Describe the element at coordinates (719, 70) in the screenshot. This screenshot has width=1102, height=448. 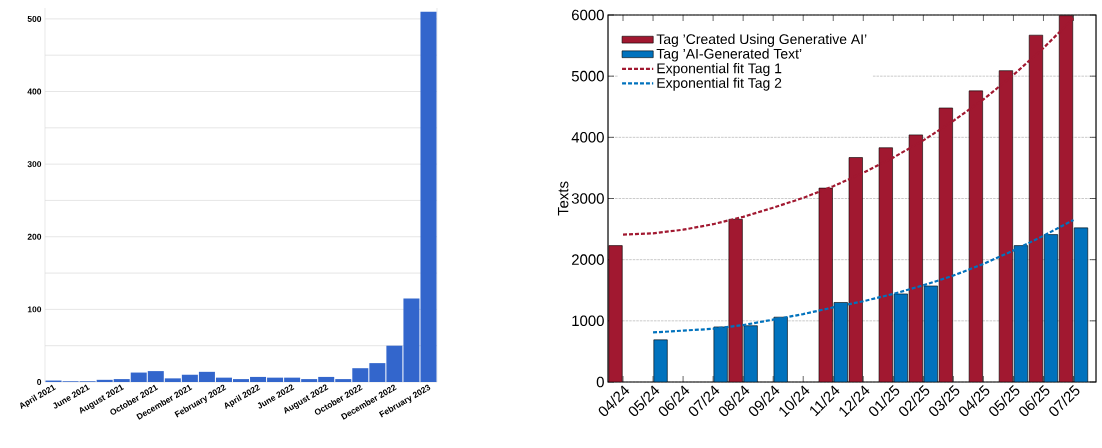
I see `legend-label: Exponential fit Tag 1` at that location.